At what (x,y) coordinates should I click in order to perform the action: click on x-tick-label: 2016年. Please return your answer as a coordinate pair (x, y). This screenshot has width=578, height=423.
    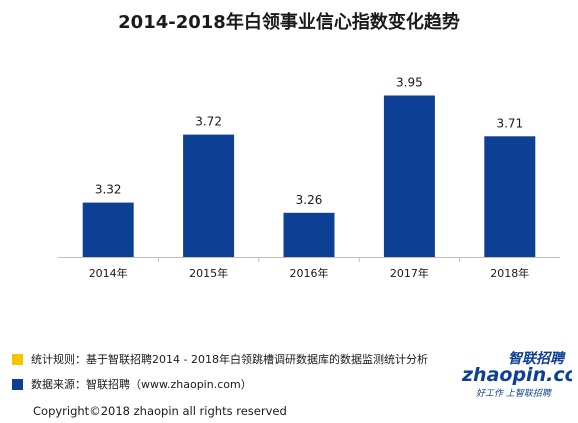
    Looking at the image, I should click on (309, 273).